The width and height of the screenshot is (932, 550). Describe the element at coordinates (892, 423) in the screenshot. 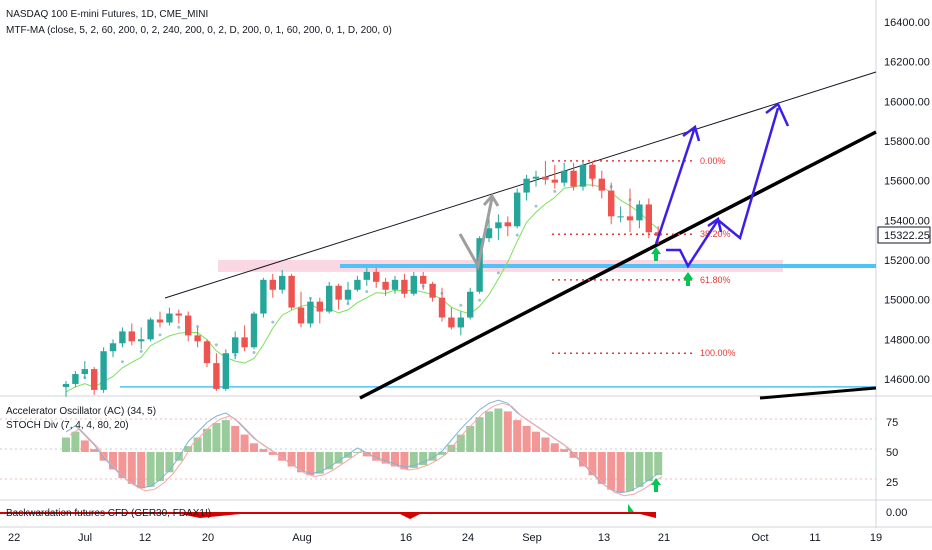

I see `osc-level-75: 75` at that location.